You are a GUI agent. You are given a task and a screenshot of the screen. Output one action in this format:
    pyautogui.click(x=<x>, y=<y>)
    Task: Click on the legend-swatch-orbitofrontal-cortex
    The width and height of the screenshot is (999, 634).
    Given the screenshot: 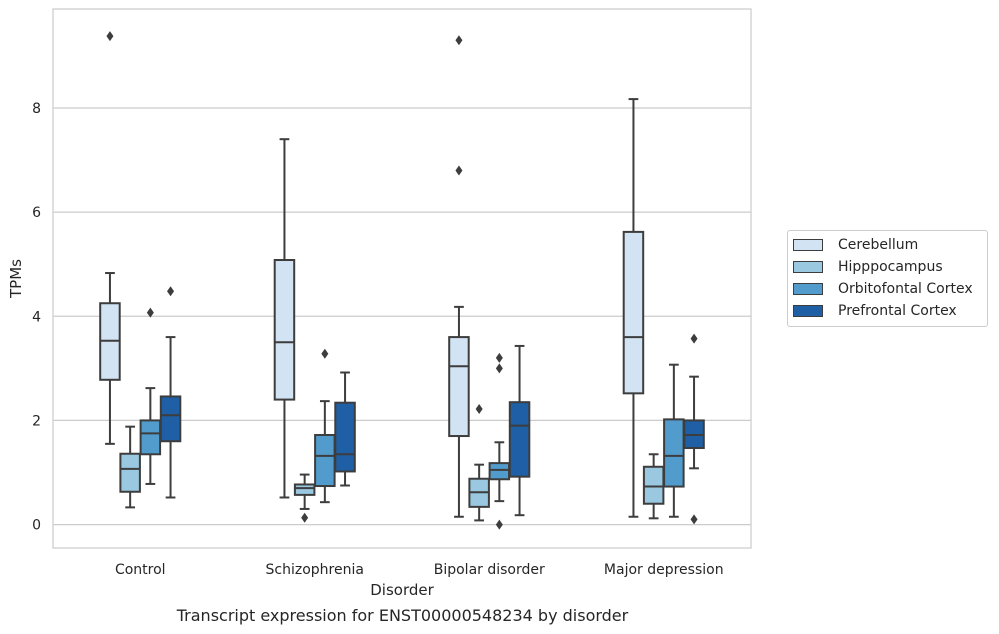 What is the action you would take?
    pyautogui.click(x=808, y=289)
    